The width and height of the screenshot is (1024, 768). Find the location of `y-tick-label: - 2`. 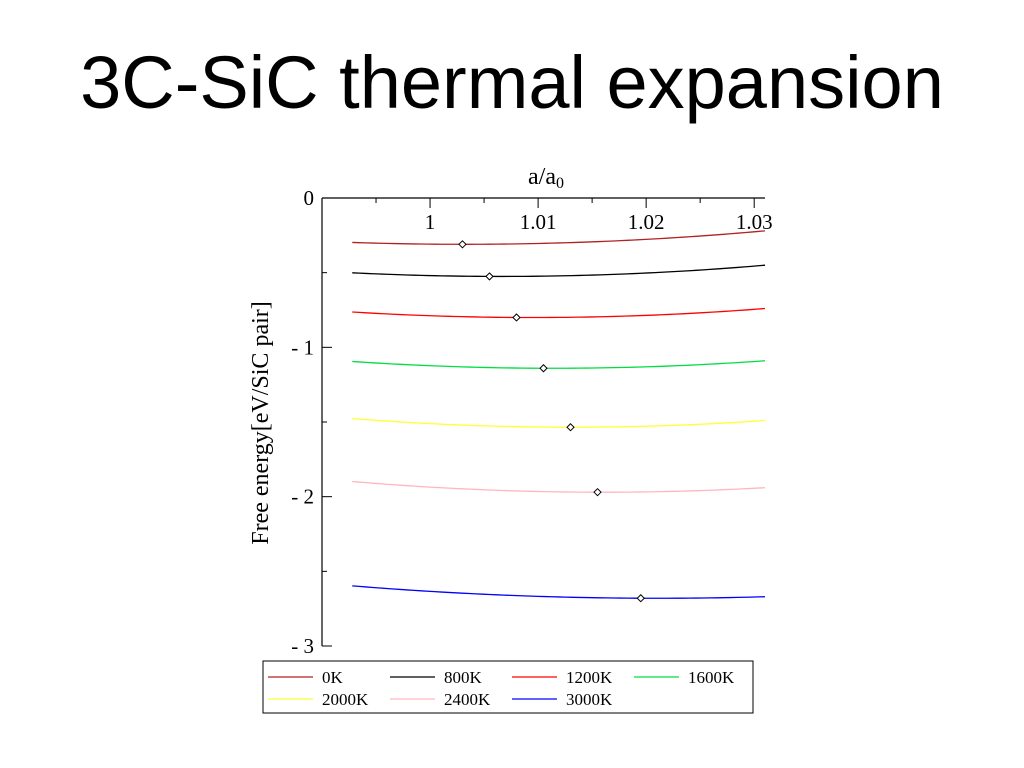

y-tick-label: - 2 is located at coordinates (302, 497).